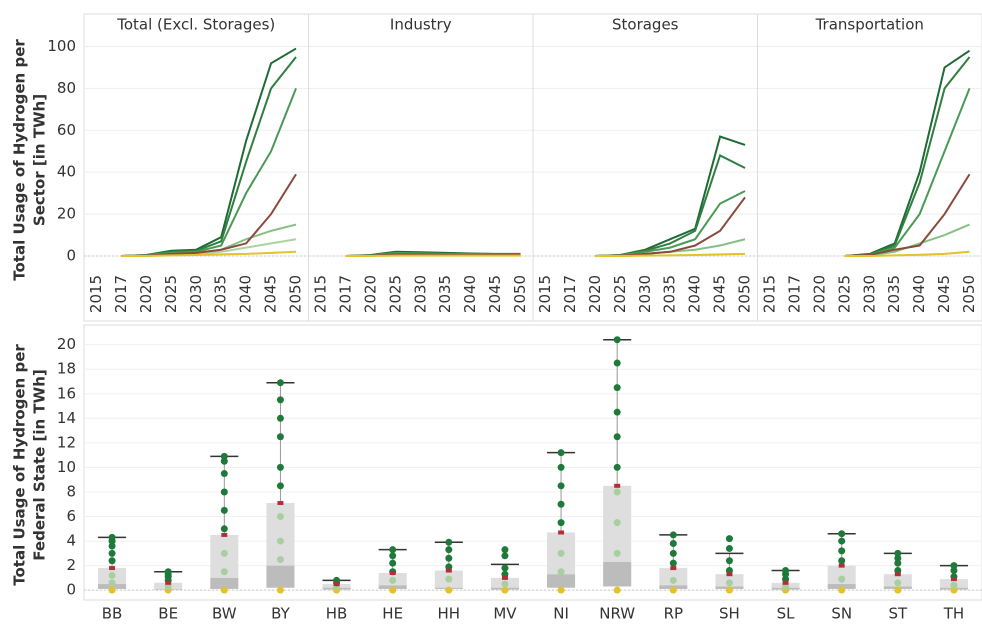 The width and height of the screenshot is (982, 630). I want to click on y-tick-label: 12, so click(66, 442).